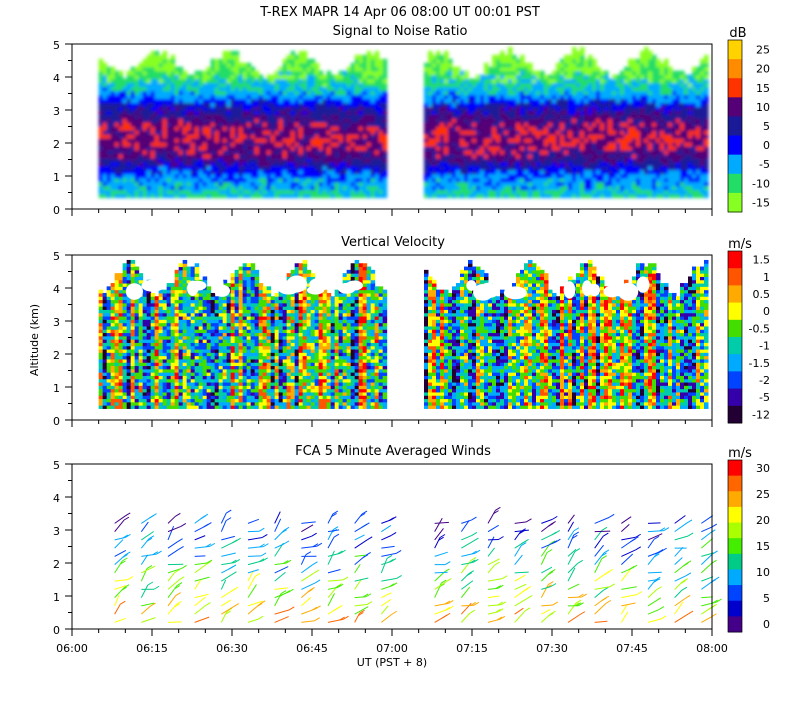  I want to click on colorbar-label: 20, so click(763, 69).